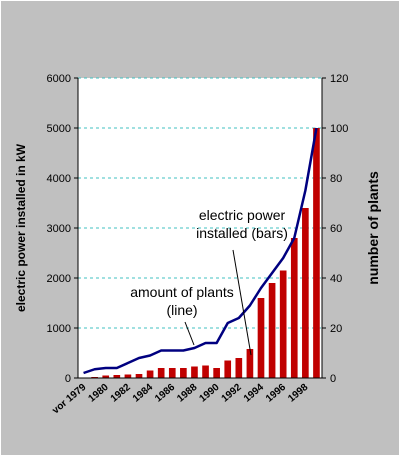 Image resolution: width=400 pixels, height=456 pixels. I want to click on y-tick-label: 1000, so click(59, 329).